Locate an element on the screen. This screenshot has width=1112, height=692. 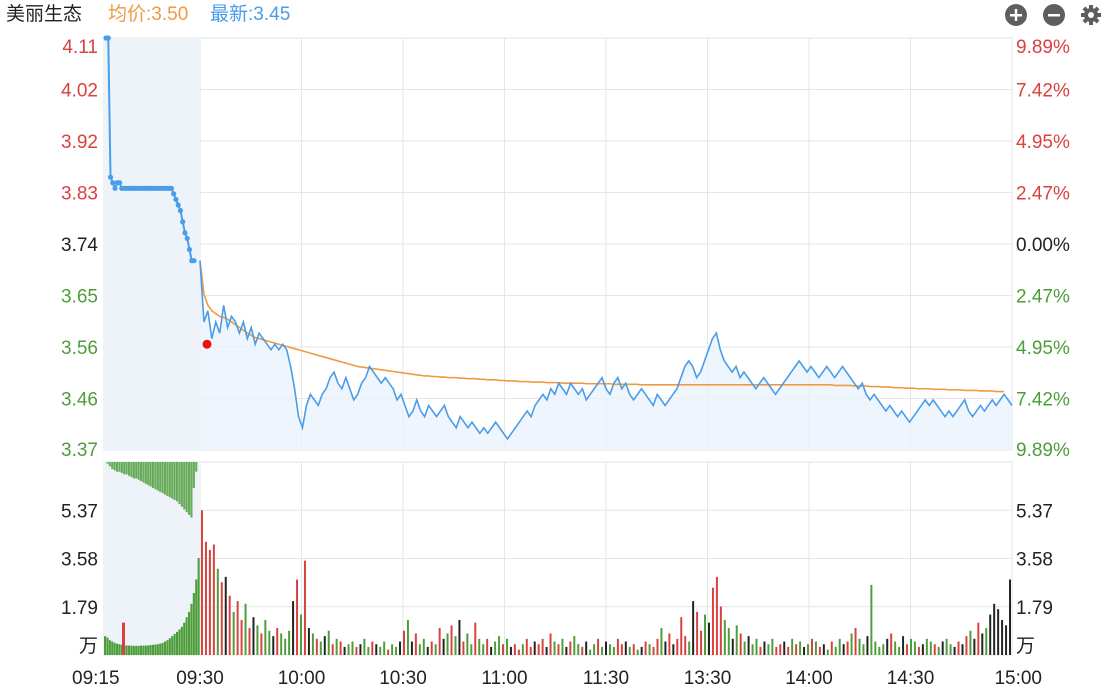
price-tick-label: 3.56 is located at coordinates (79, 348).